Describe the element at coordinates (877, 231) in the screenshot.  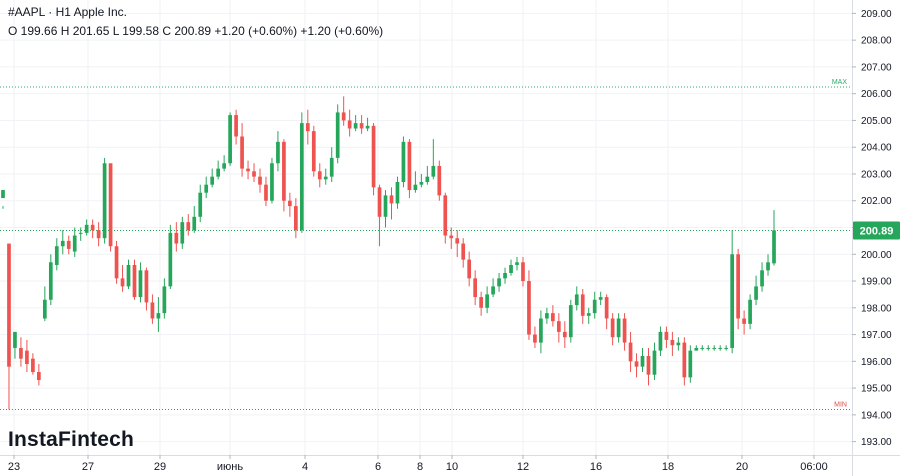
I see `last-price-label: 200.89` at that location.